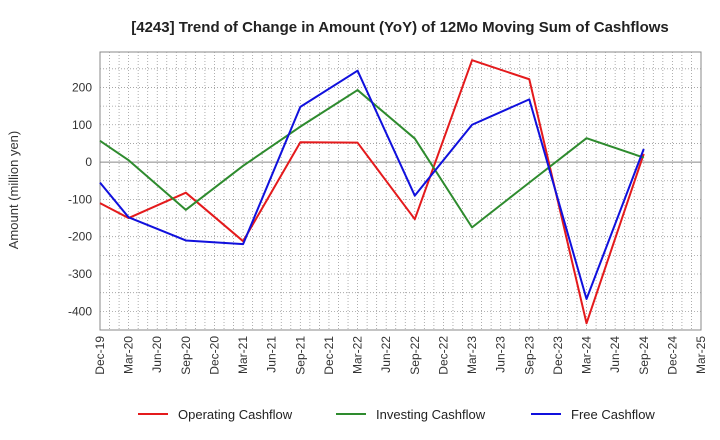  Describe the element at coordinates (613, 414) in the screenshot. I see `legend-label: Free Cashflow` at that location.